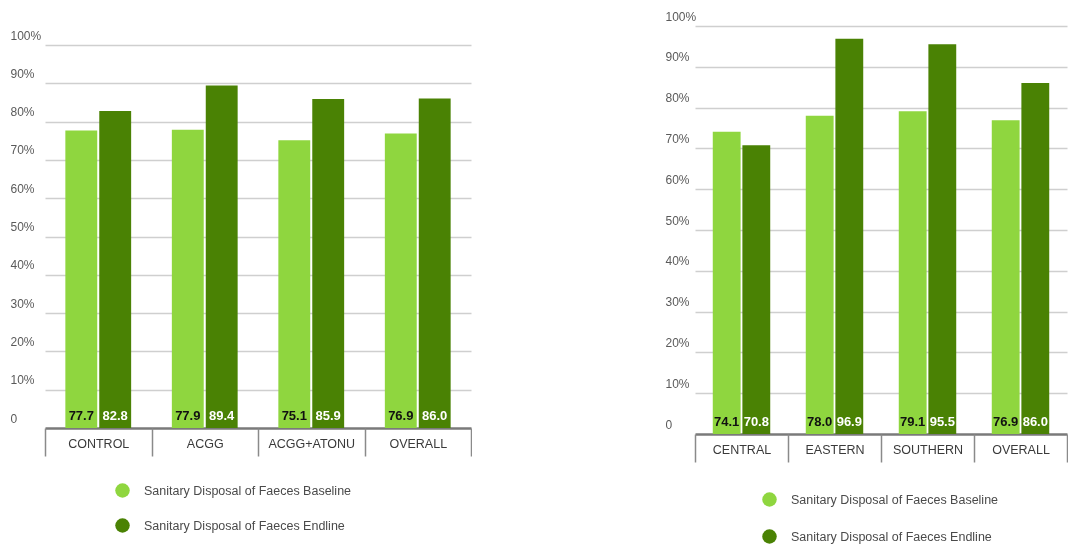  Describe the element at coordinates (328, 415) in the screenshot. I see `data-label: 85.9` at that location.